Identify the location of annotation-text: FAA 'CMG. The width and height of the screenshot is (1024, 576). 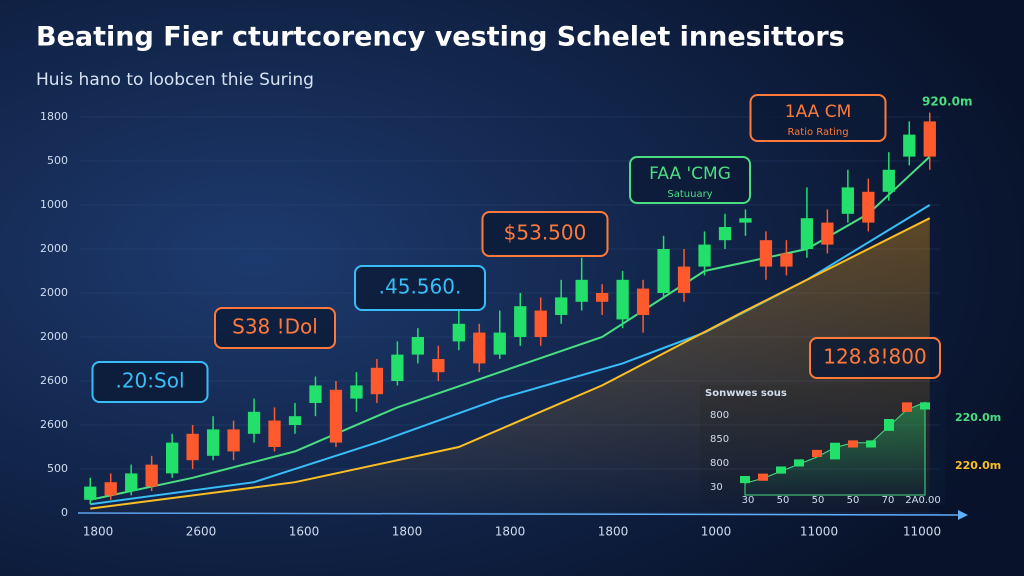
(690, 174).